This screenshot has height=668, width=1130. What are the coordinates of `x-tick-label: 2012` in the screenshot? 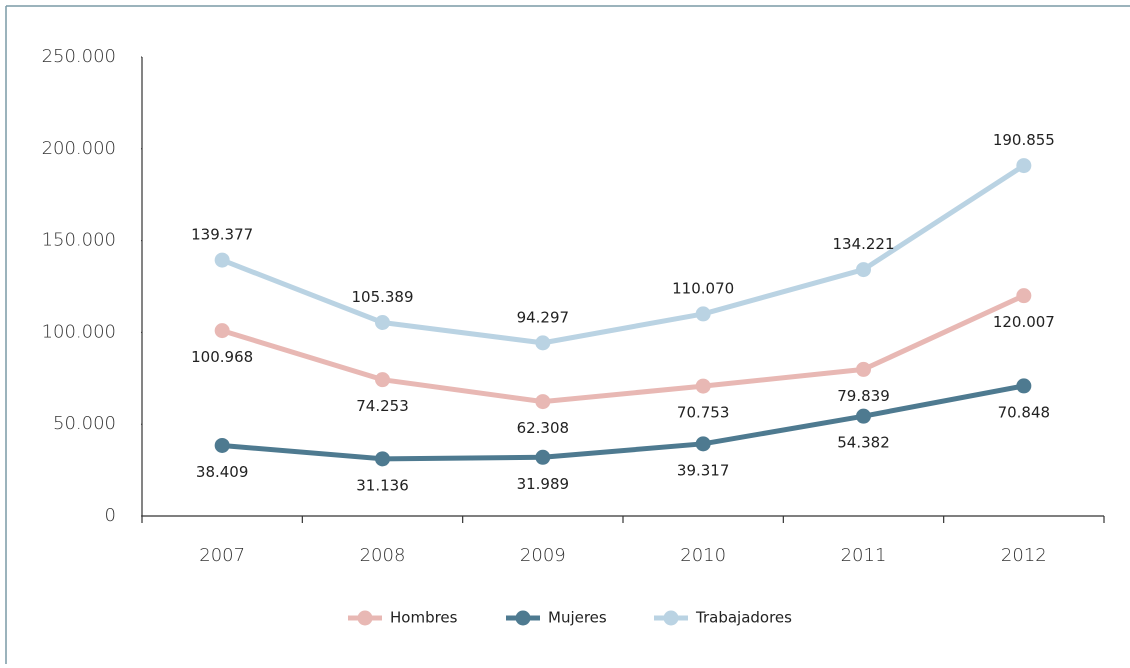 It's located at (1024, 555).